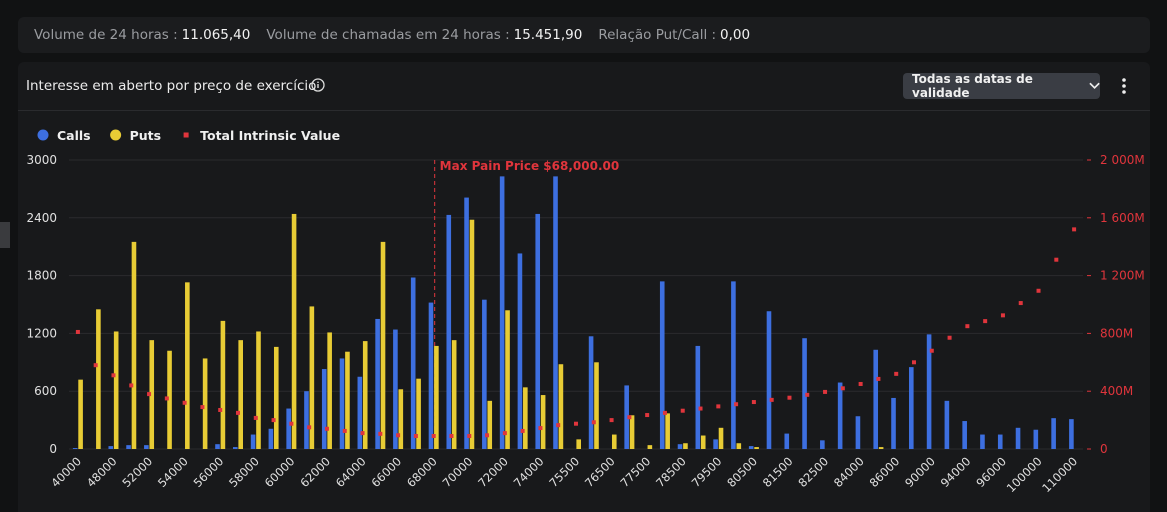  Describe the element at coordinates (386, 472) in the screenshot. I see `x-tick-label: 66000` at that location.